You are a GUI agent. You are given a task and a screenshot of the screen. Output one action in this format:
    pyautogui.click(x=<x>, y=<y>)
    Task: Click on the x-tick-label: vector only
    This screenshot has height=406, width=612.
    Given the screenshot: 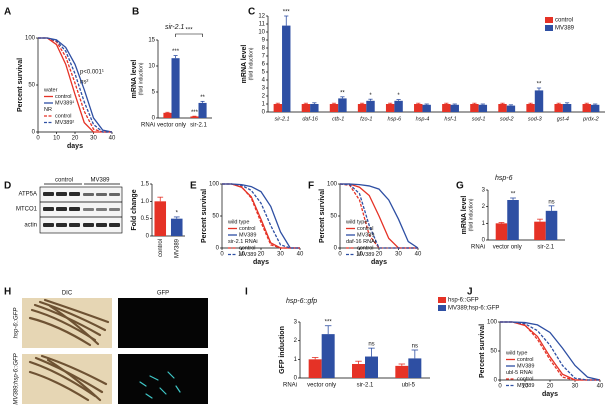 What is the action you would take?
    pyautogui.click(x=171, y=126)
    